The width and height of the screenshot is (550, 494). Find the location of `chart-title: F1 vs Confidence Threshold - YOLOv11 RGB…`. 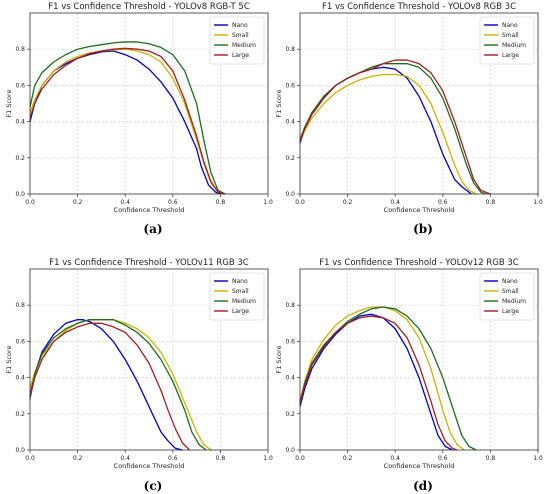

chart-title: F1 vs Confidence Threshold - YOLOv11 RGB… is located at coordinates (149, 263).